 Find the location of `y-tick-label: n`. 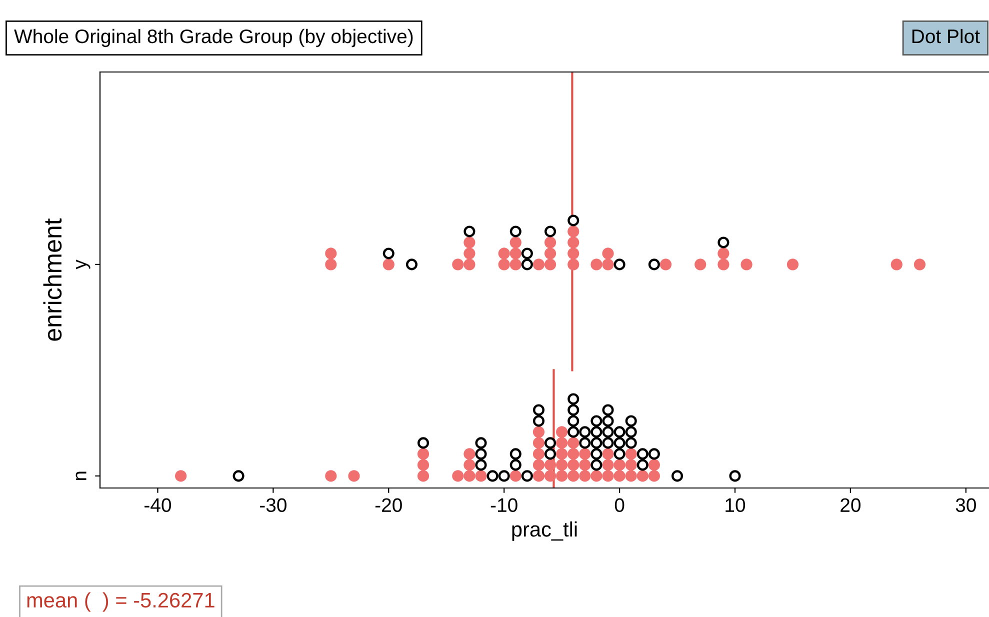

y-tick-label: n is located at coordinates (81, 476).